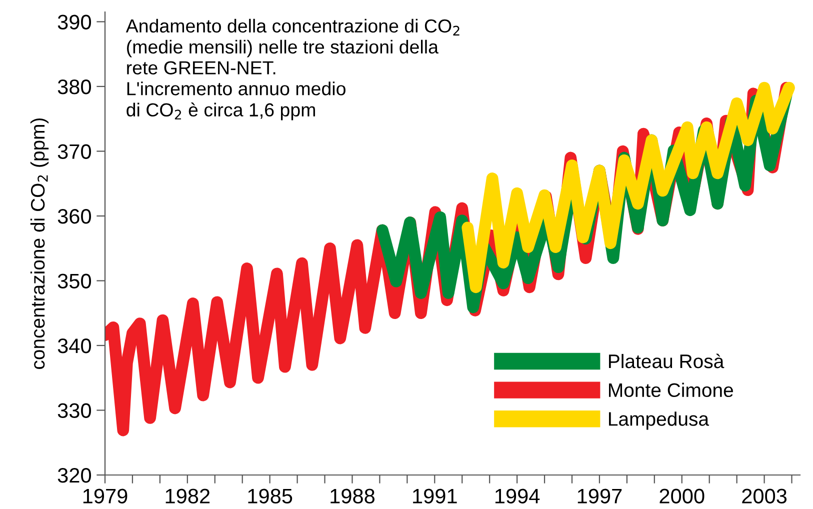 This screenshot has width=813, height=509. I want to click on x-tick-label: 1991, so click(435, 496).